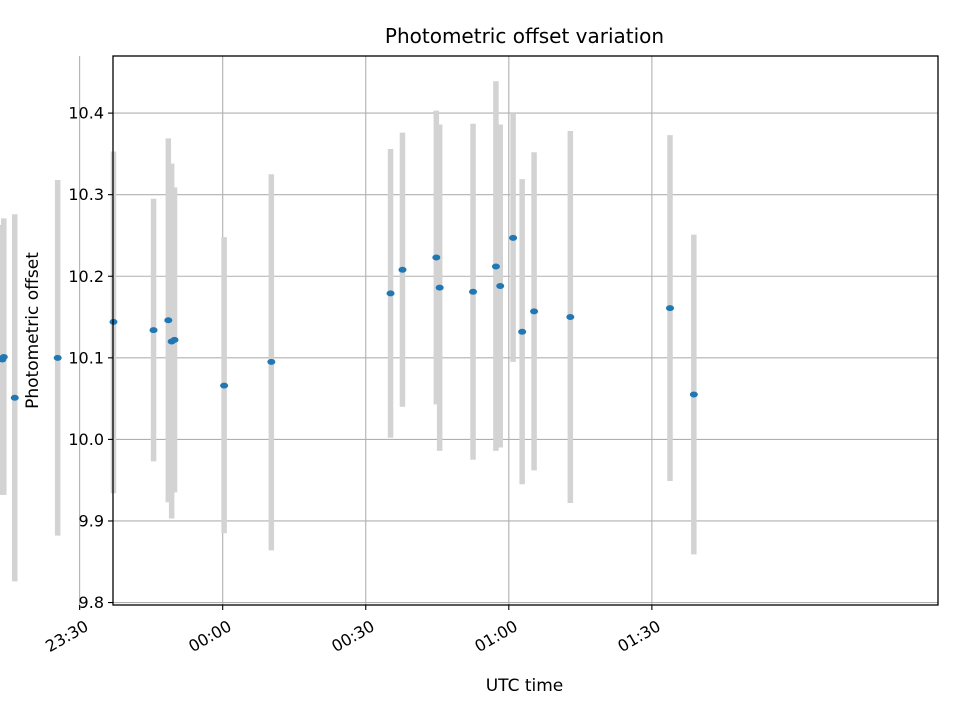 This screenshot has height=720, width=960. Describe the element at coordinates (91, 520) in the screenshot. I see `y-tick-label: 9.9` at that location.